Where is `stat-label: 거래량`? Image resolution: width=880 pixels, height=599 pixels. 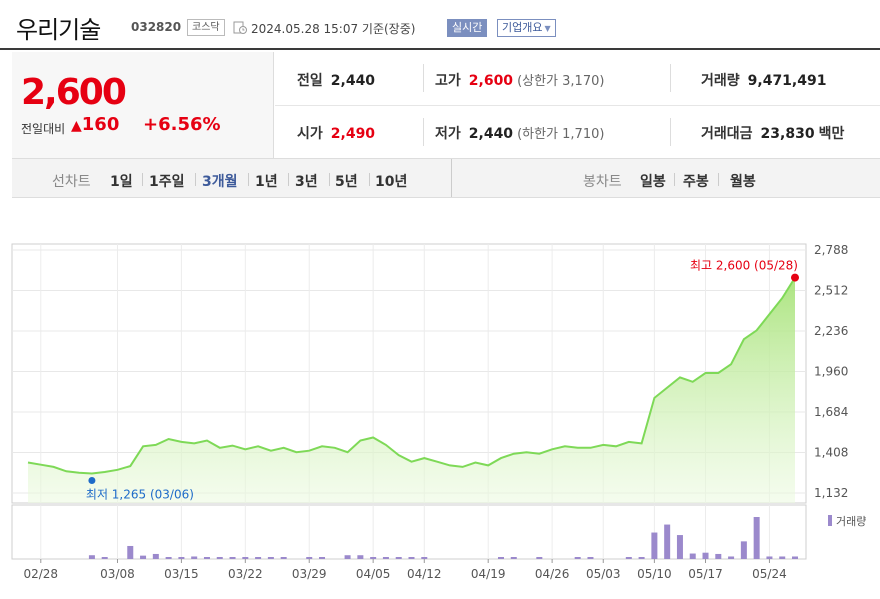
stat-label: 거래량 is located at coordinates (720, 81).